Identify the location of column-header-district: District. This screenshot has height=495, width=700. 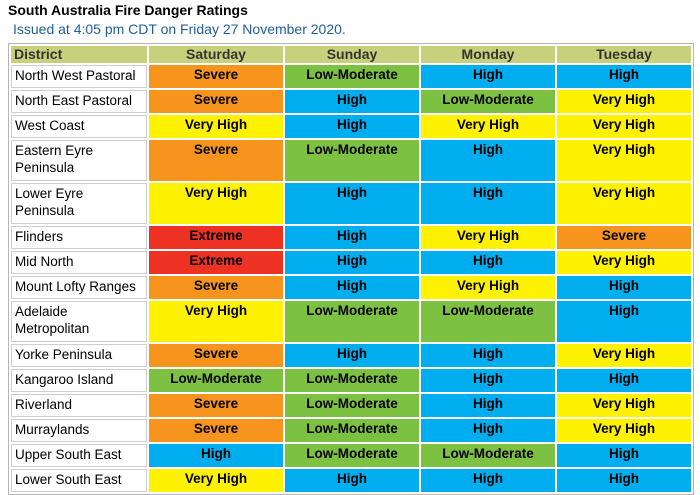
(79, 54).